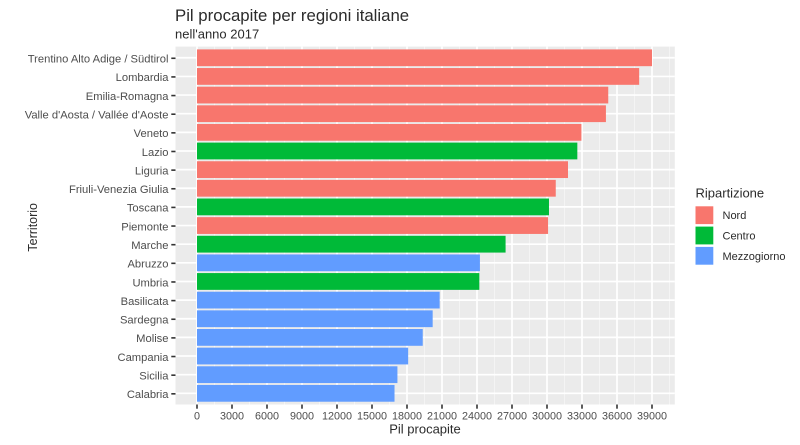 This screenshot has height=445, width=800. Describe the element at coordinates (512, 417) in the screenshot. I see `svg-text: 27000` at that location.